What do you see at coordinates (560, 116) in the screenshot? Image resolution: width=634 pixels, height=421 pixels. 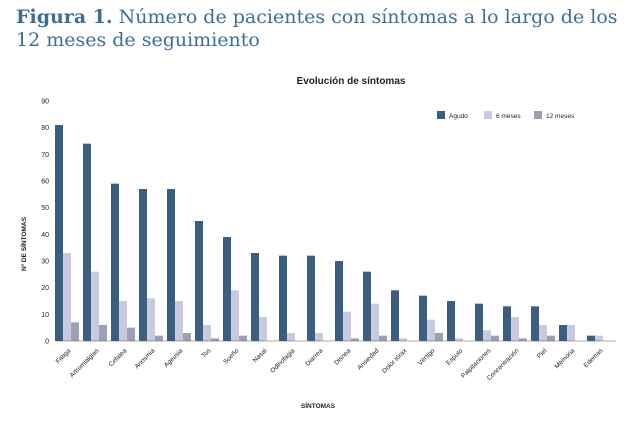 I see `legend-label: 12 meses` at bounding box center [560, 116].